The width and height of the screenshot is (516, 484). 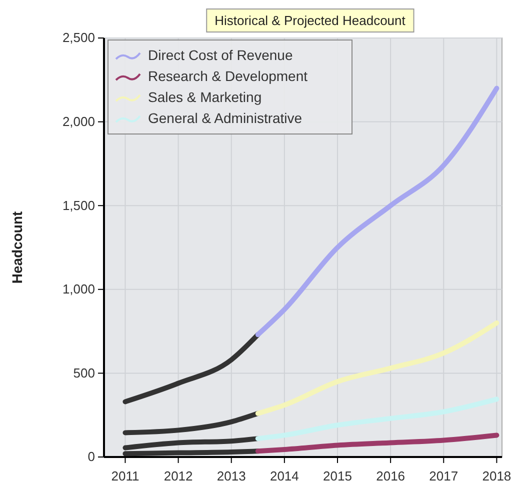 I want to click on legend-label: General & Administrative, so click(x=225, y=118).